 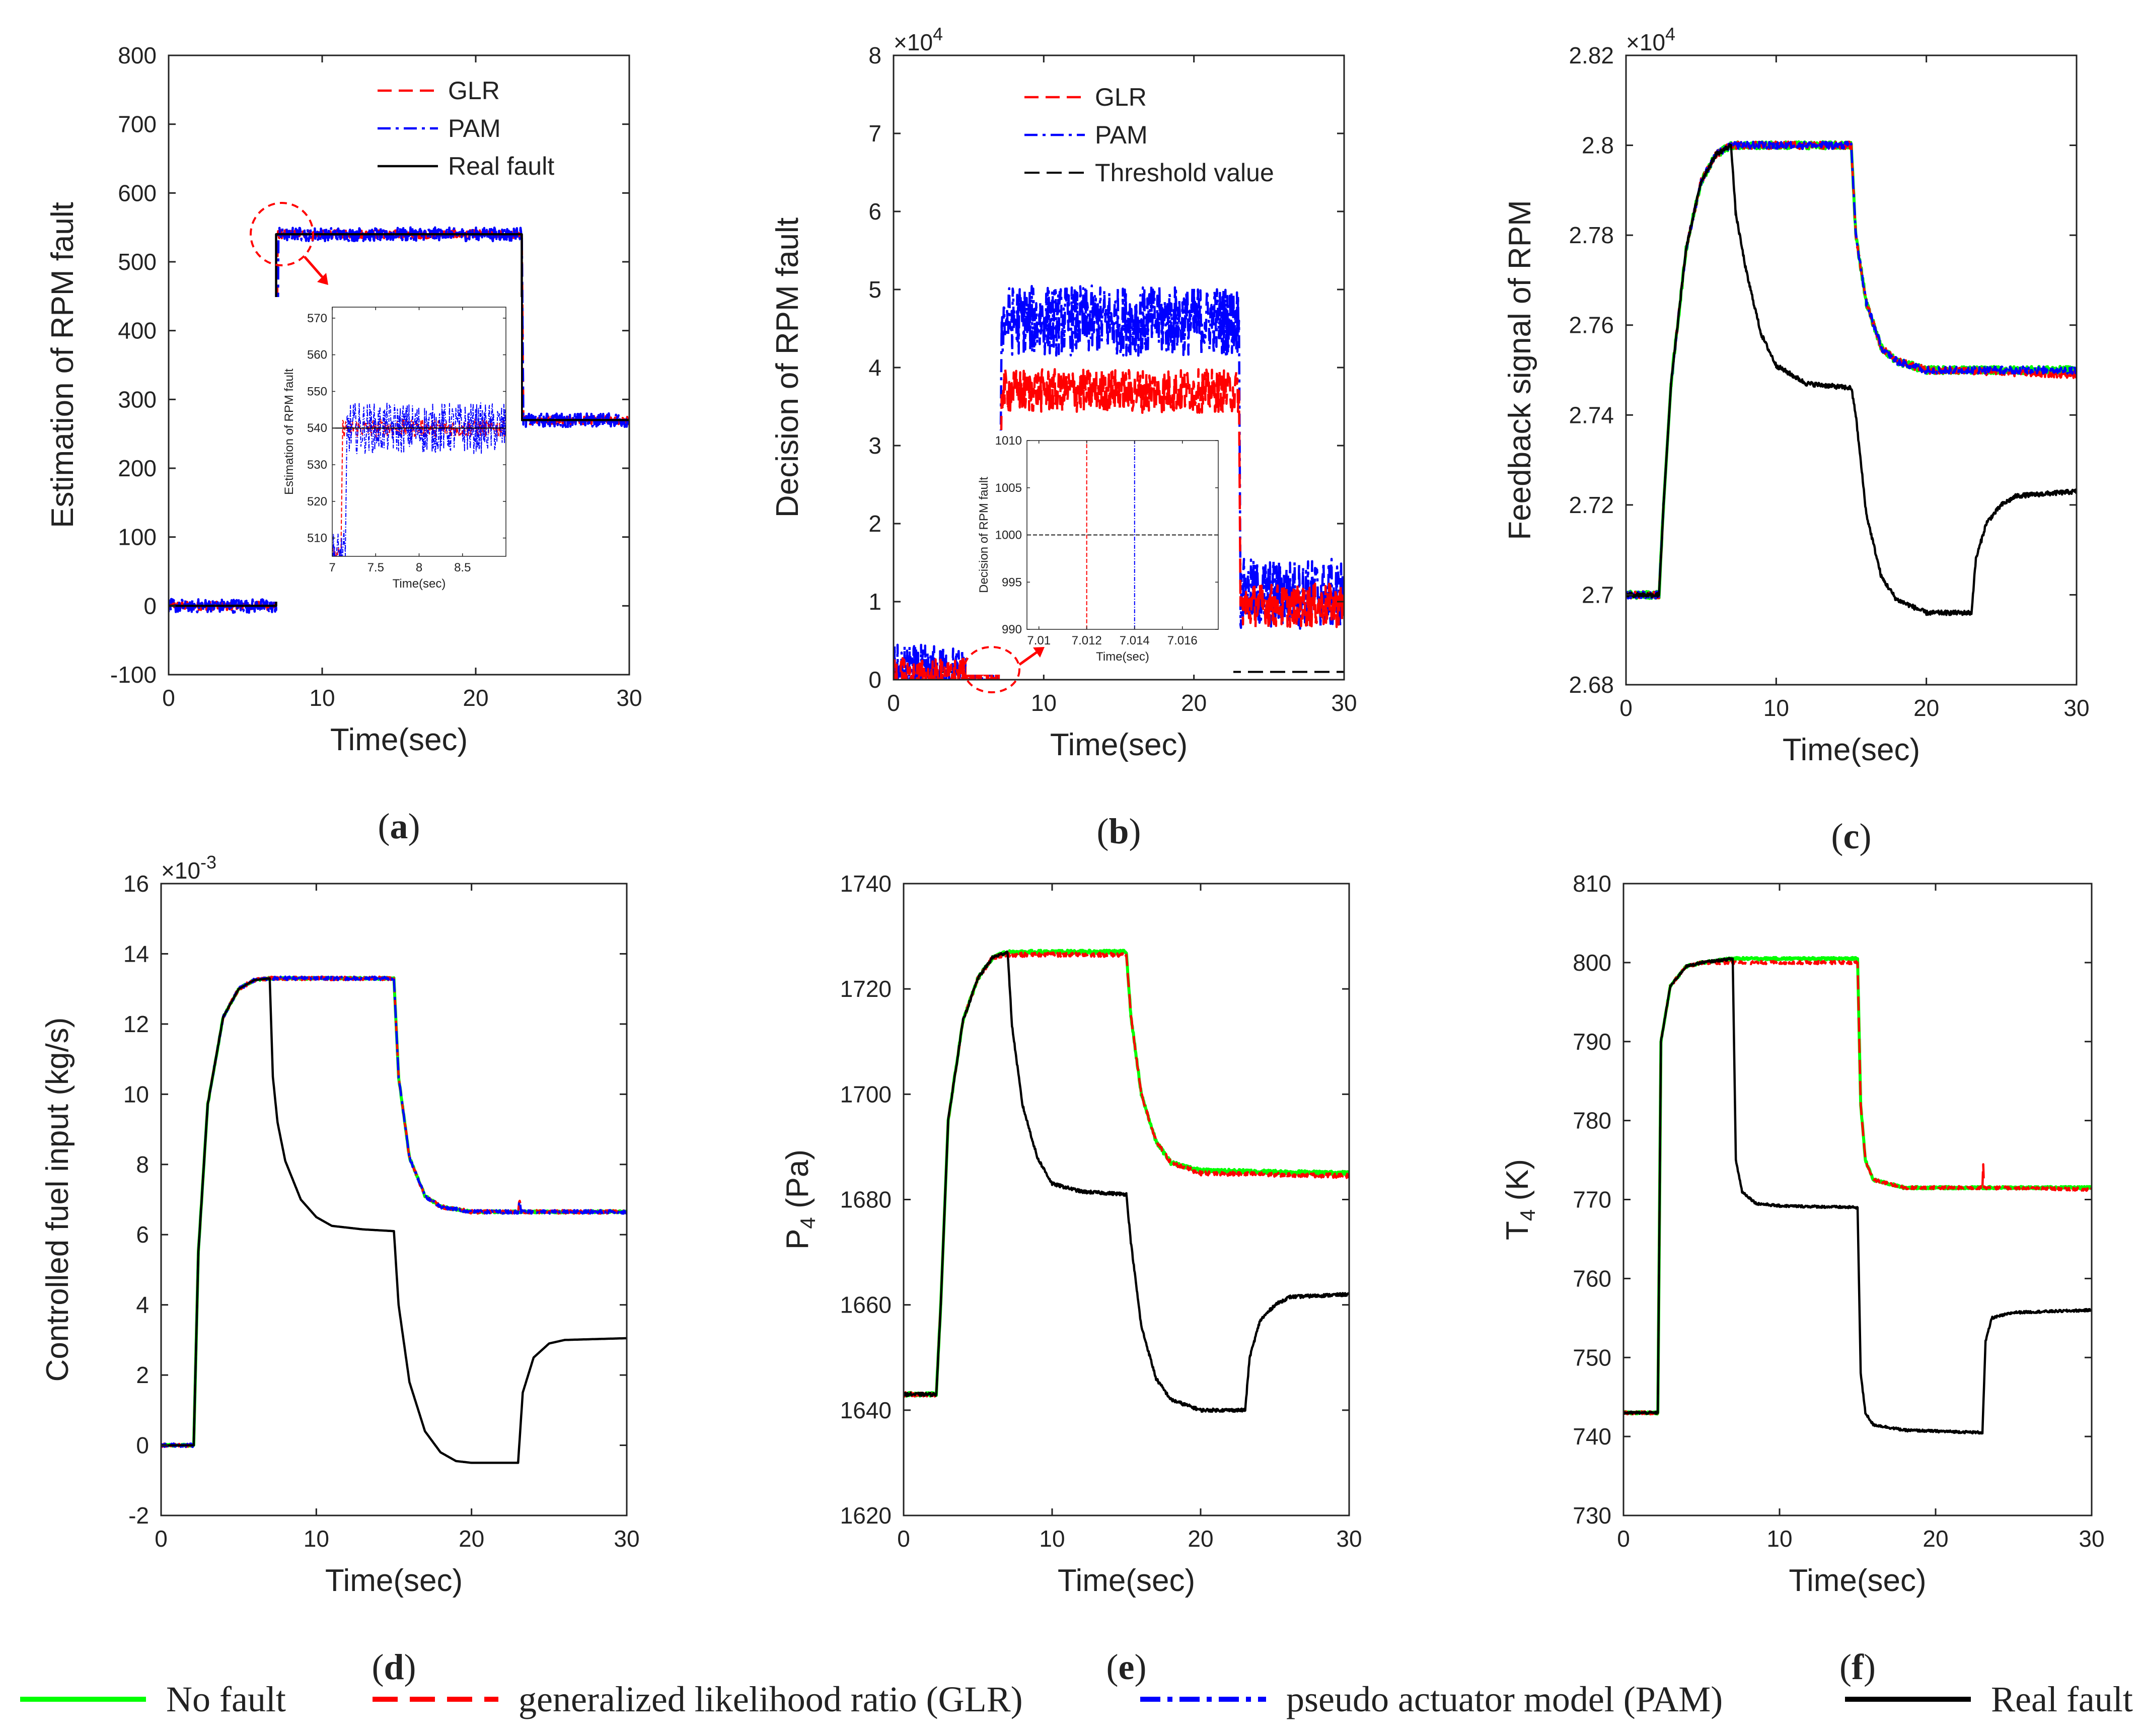 I want to click on chart-e-y-axis-label: P4 (Pa), so click(x=800, y=1199).